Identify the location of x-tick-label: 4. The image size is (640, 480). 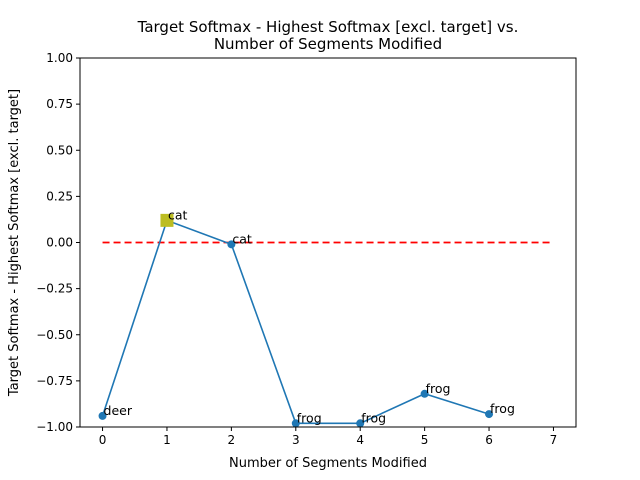
(360, 440).